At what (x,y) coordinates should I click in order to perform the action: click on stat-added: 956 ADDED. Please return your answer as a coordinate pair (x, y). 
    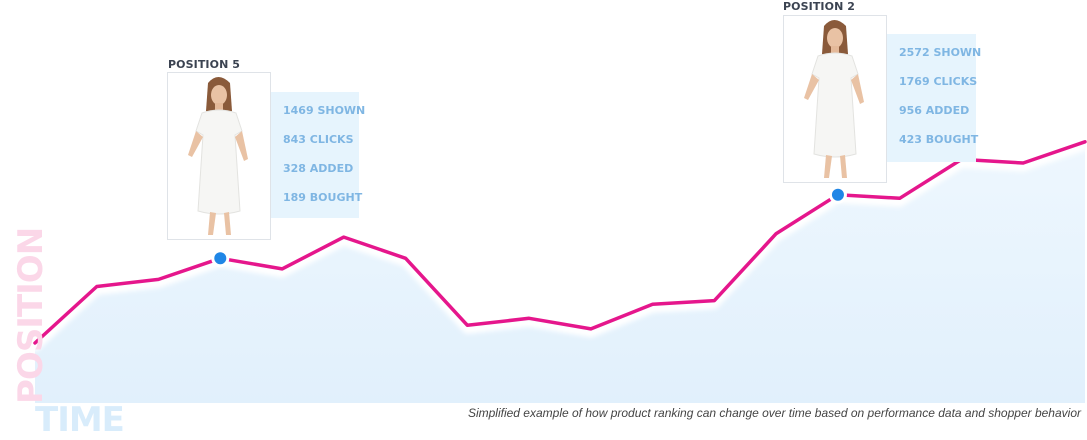
    Looking at the image, I should click on (934, 110).